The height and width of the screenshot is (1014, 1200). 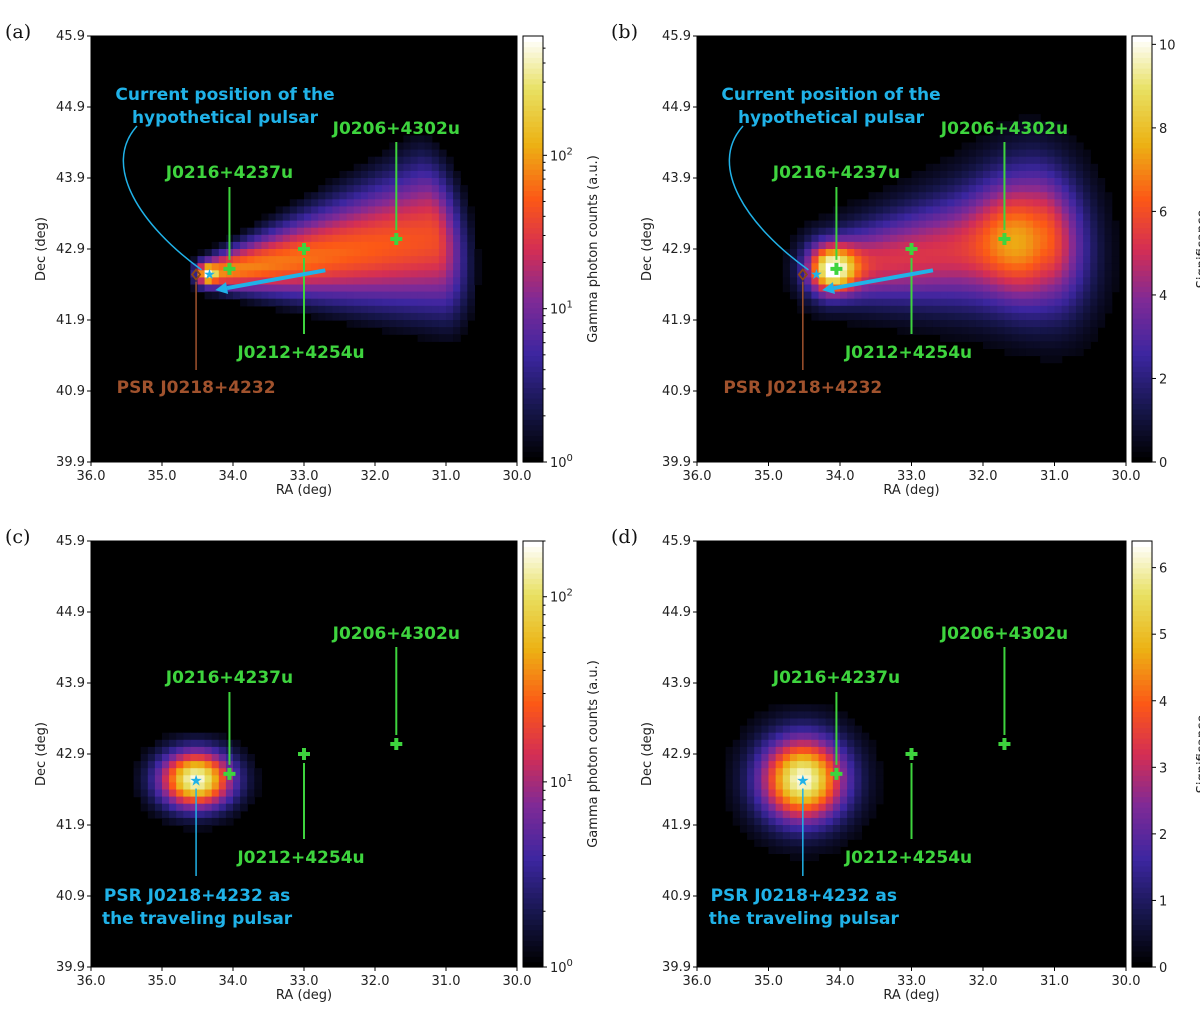 I want to click on colorbar-tick-label: 5, so click(x=1163, y=635).